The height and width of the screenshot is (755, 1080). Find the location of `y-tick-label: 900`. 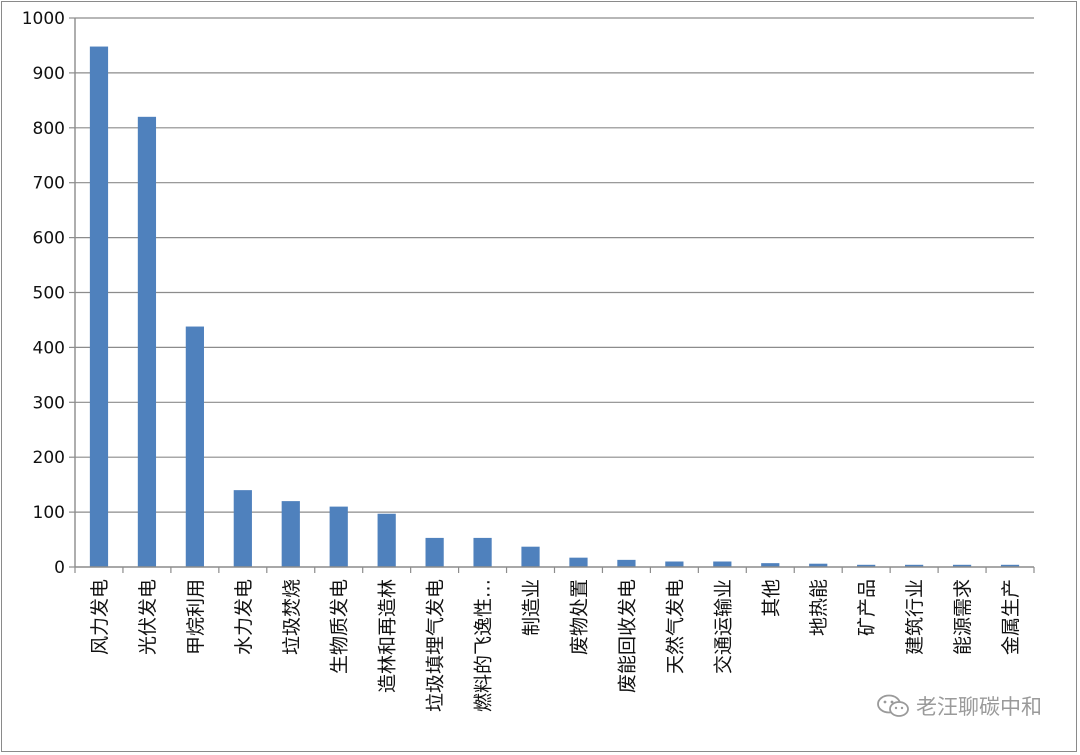

y-tick-label: 900 is located at coordinates (49, 74).